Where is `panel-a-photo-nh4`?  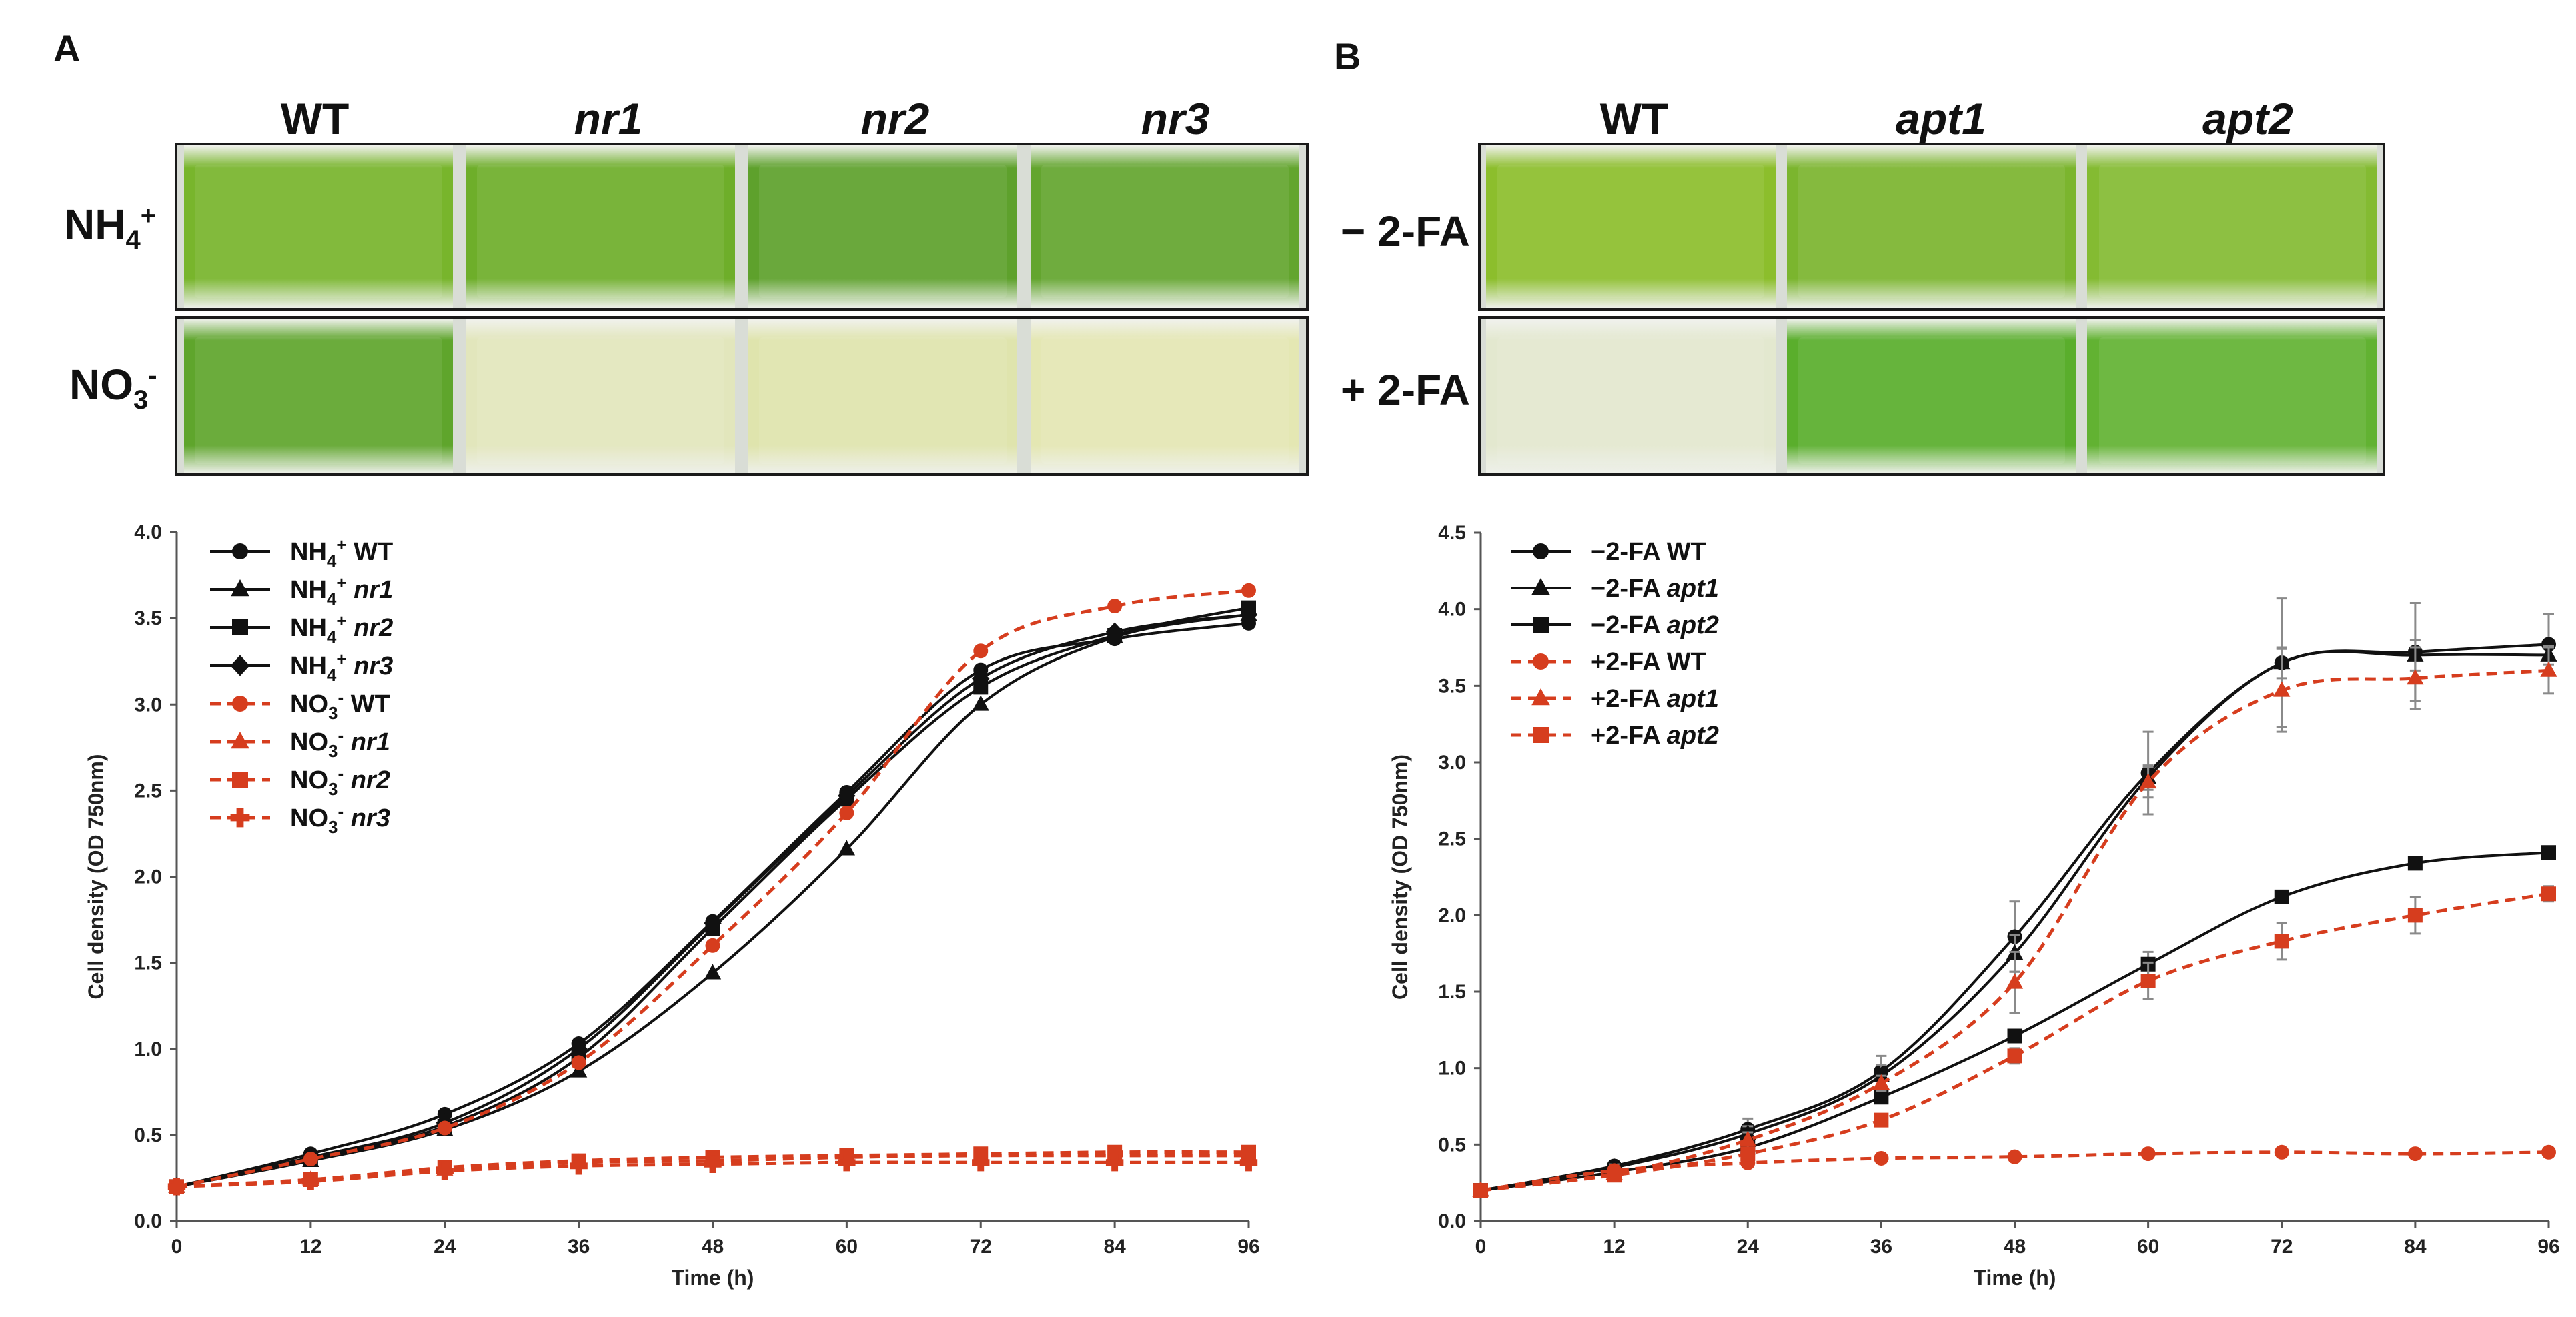 panel-a-photo-nh4 is located at coordinates (742, 227).